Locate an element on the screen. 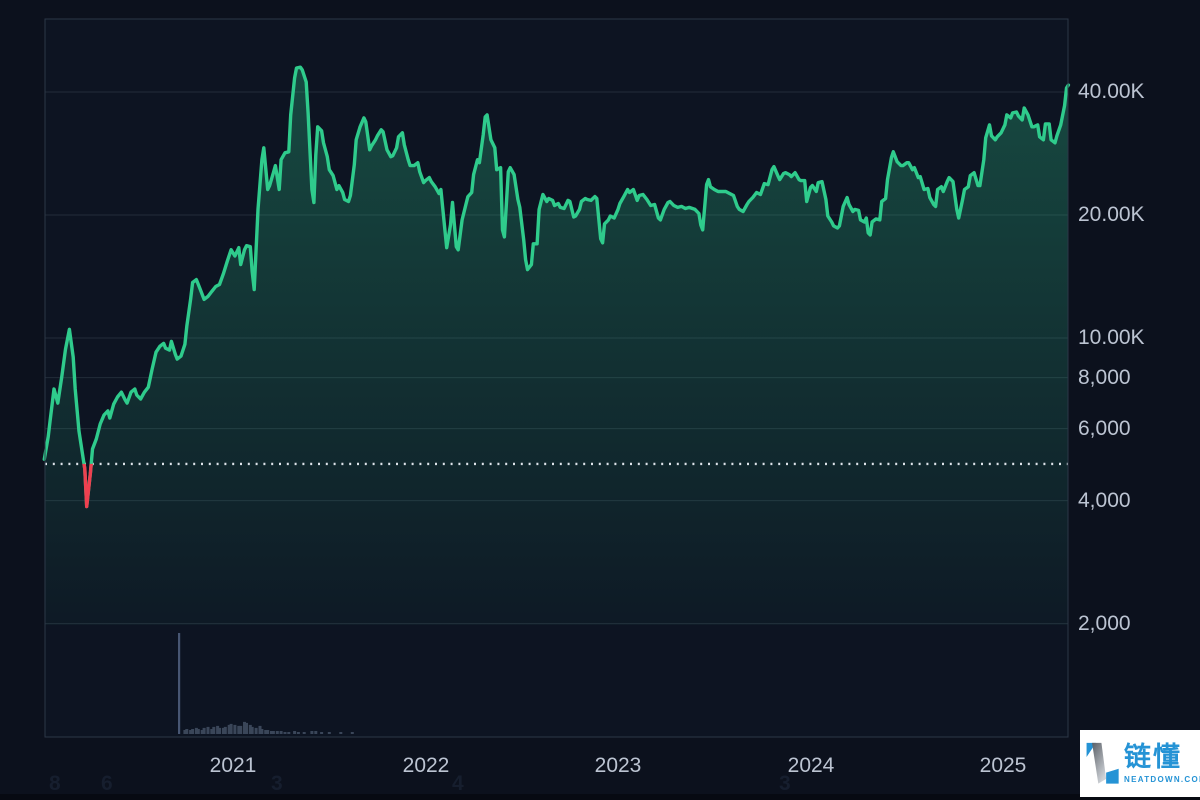 This screenshot has height=800, width=1200. cutoff-numeral: 4 is located at coordinates (458, 783).